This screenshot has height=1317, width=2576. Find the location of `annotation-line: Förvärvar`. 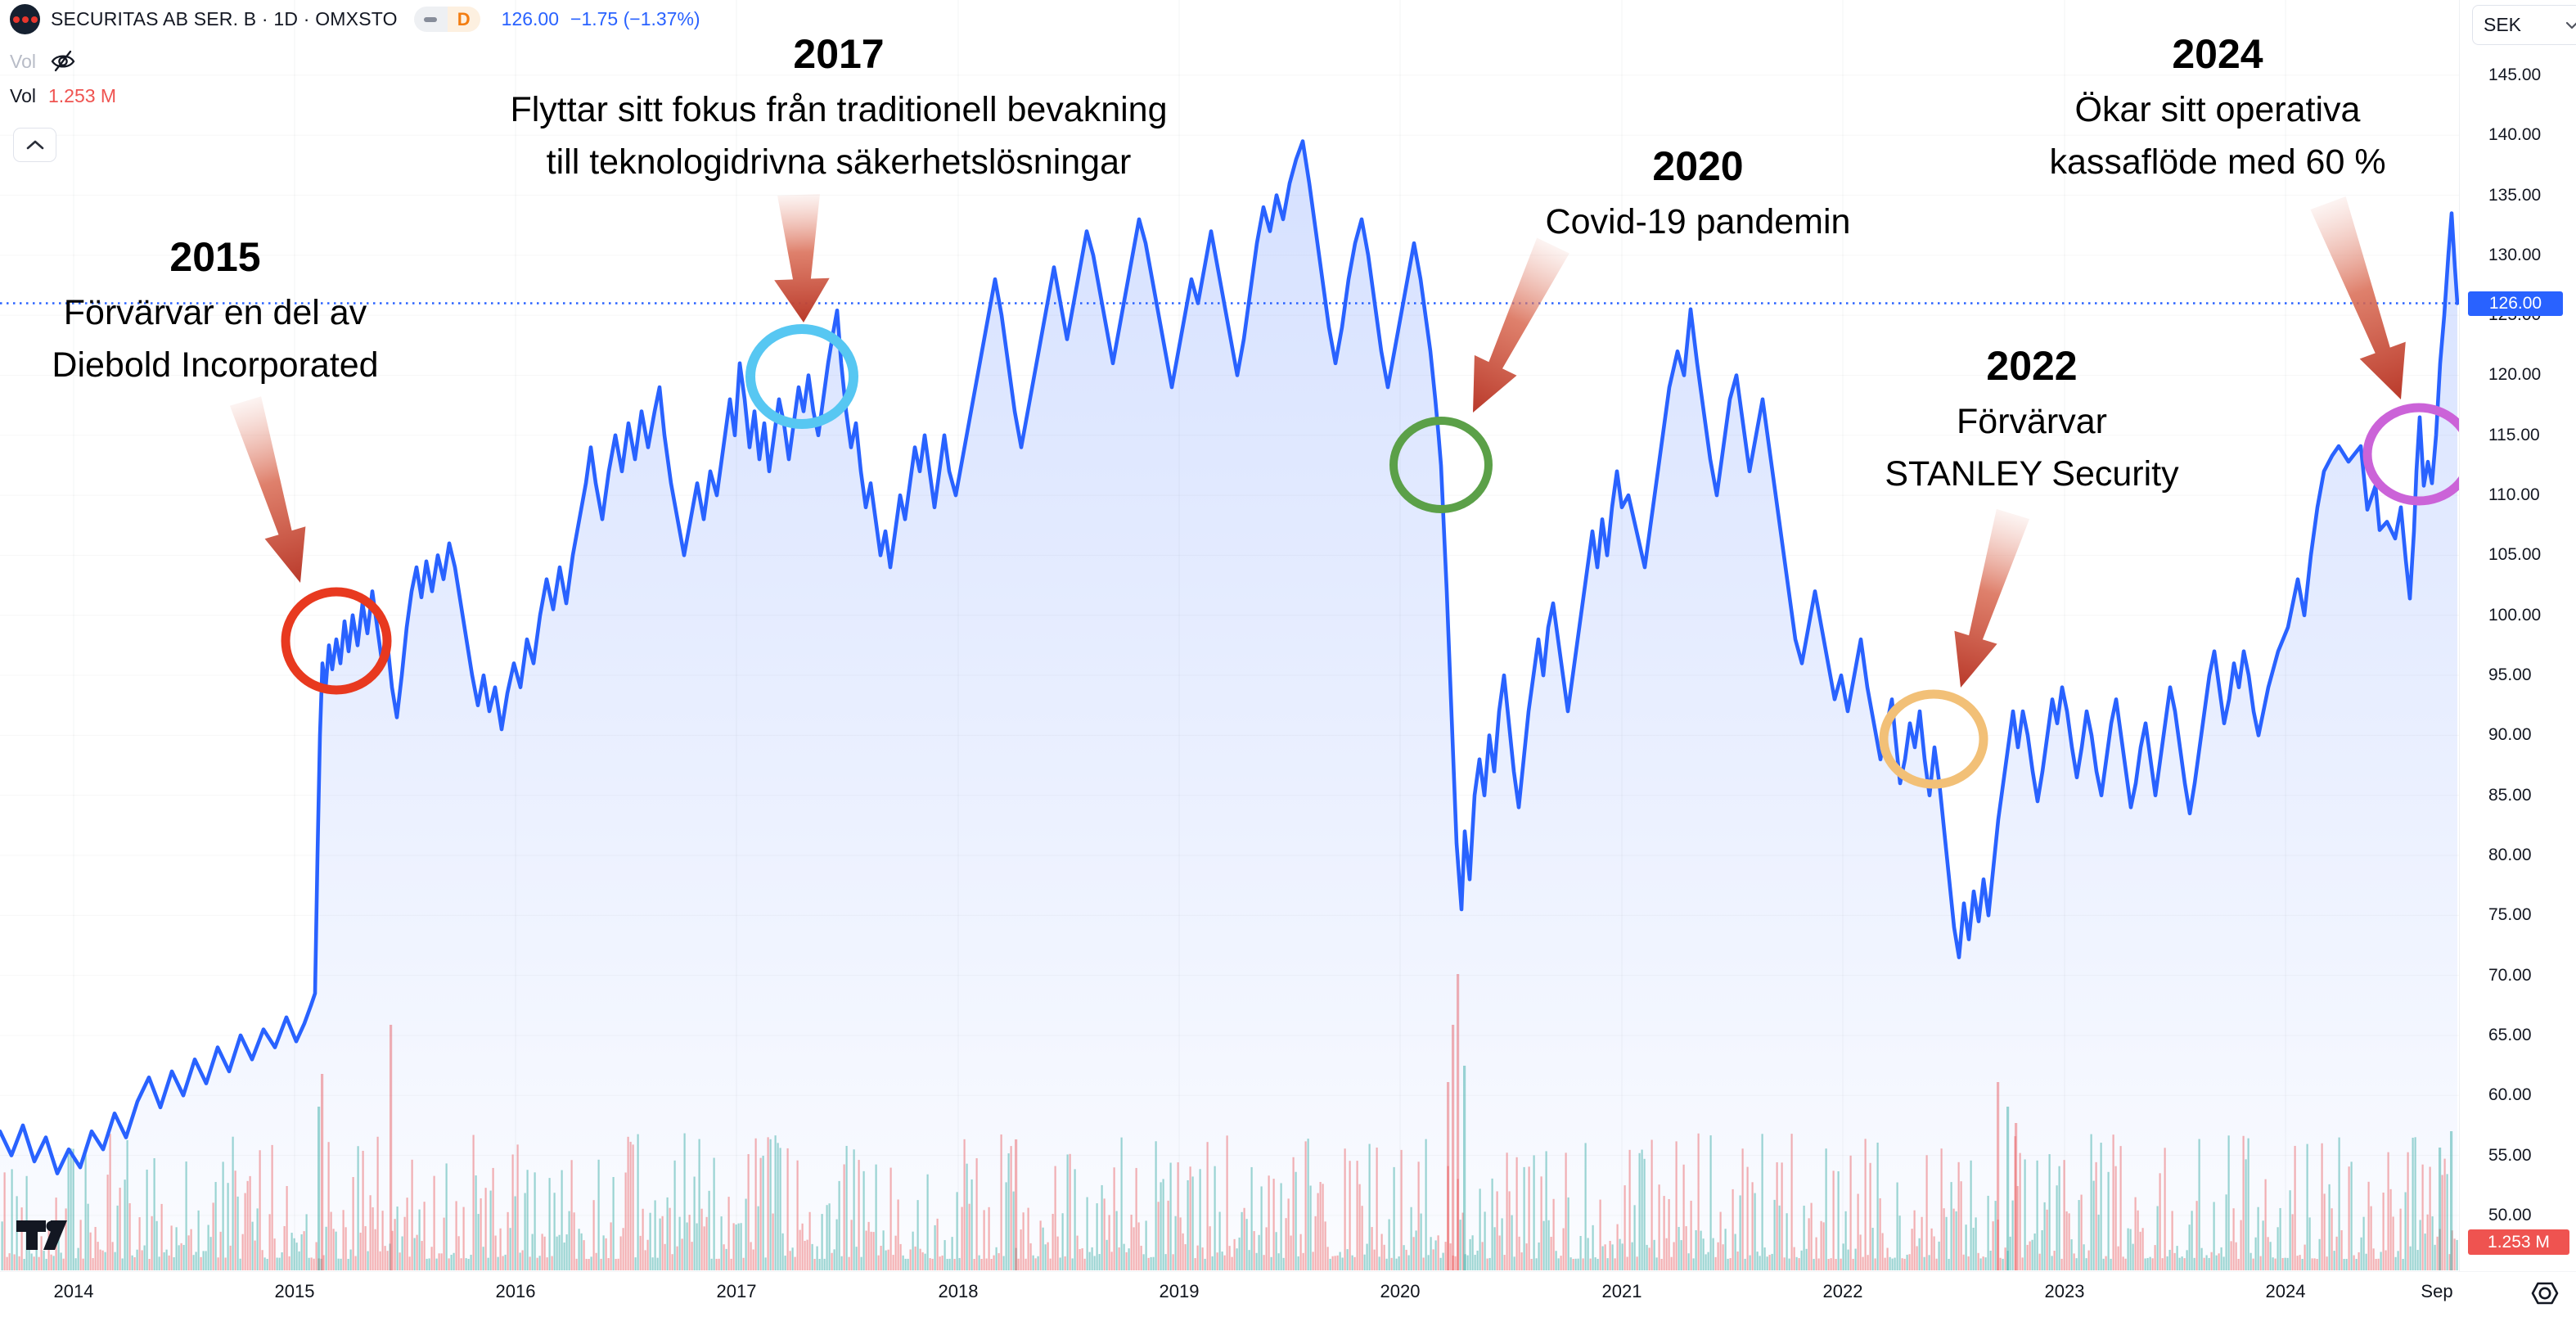

annotation-line: Förvärvar is located at coordinates (2032, 421).